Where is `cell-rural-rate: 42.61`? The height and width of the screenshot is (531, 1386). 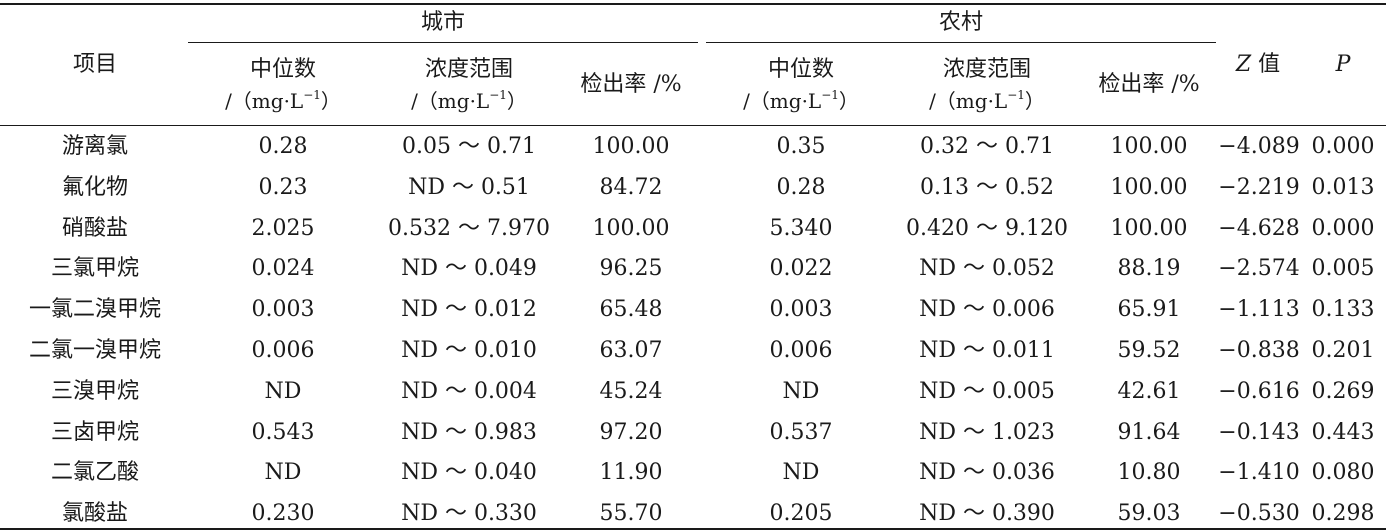
cell-rural-rate: 42.61 is located at coordinates (1149, 391).